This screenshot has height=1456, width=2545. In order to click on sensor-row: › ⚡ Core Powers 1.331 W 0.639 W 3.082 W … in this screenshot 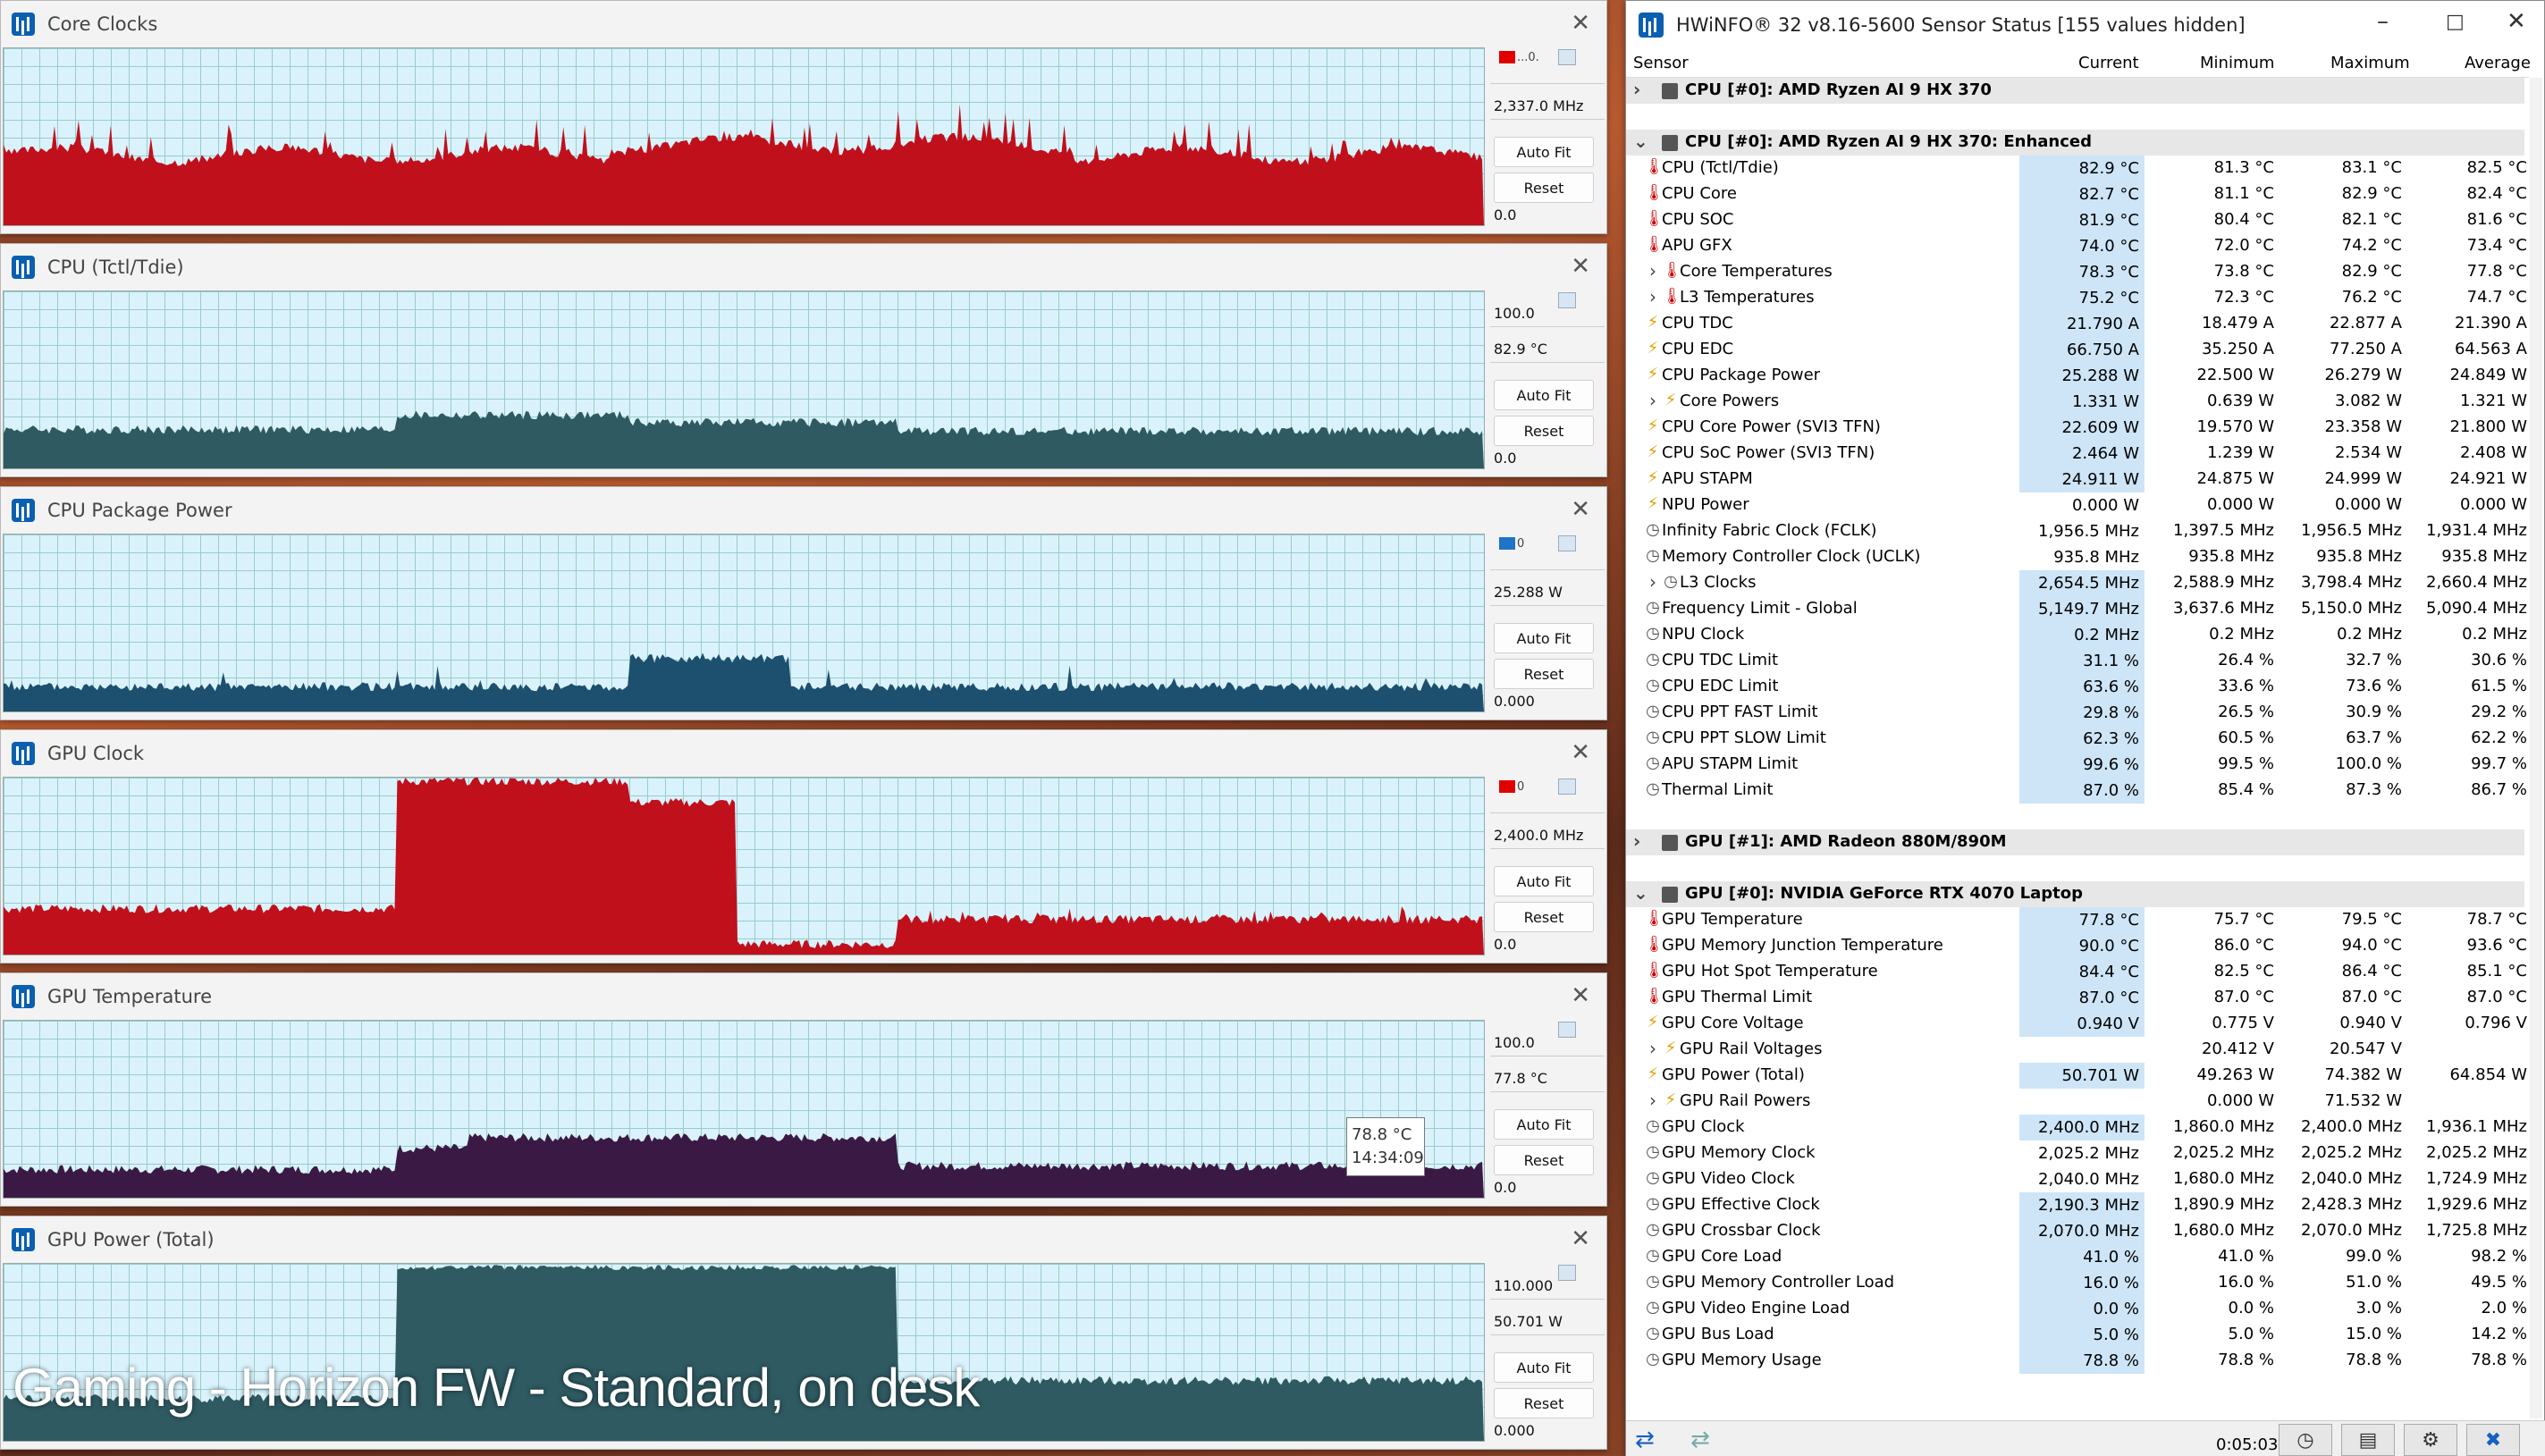, I will do `click(2077, 402)`.